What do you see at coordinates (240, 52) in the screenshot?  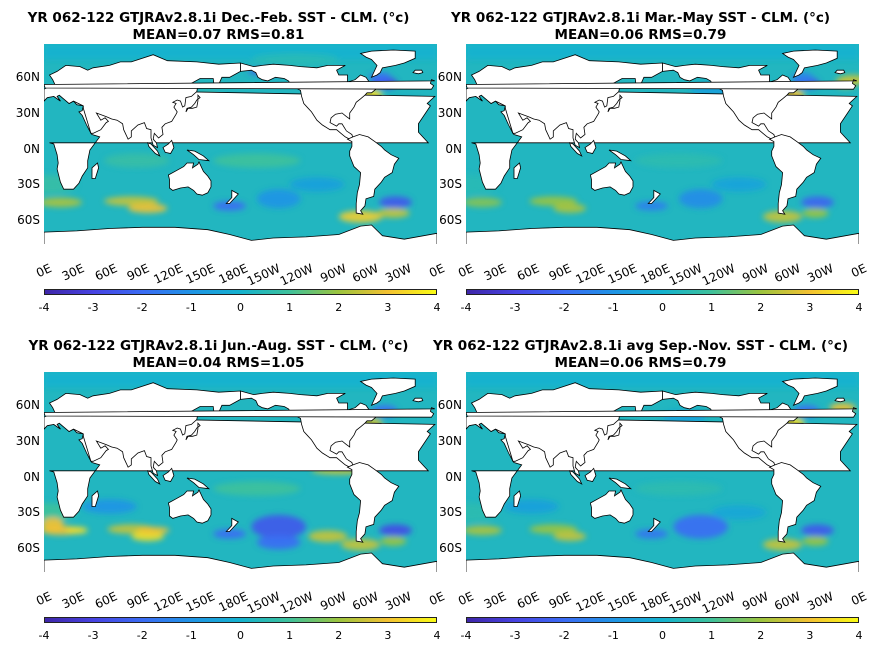 I see `arctic-band` at bounding box center [240, 52].